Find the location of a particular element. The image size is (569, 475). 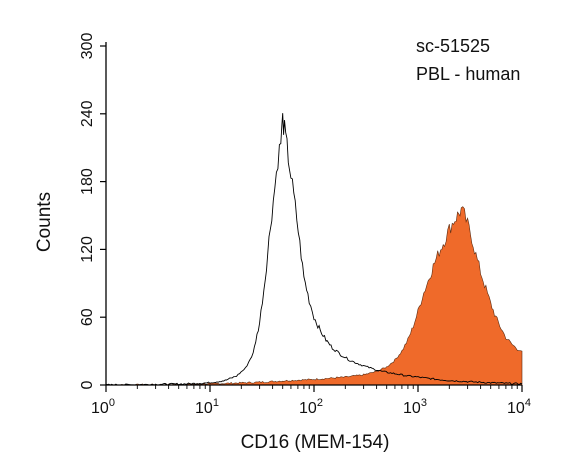

y-tick-label: 300 is located at coordinates (87, 46).